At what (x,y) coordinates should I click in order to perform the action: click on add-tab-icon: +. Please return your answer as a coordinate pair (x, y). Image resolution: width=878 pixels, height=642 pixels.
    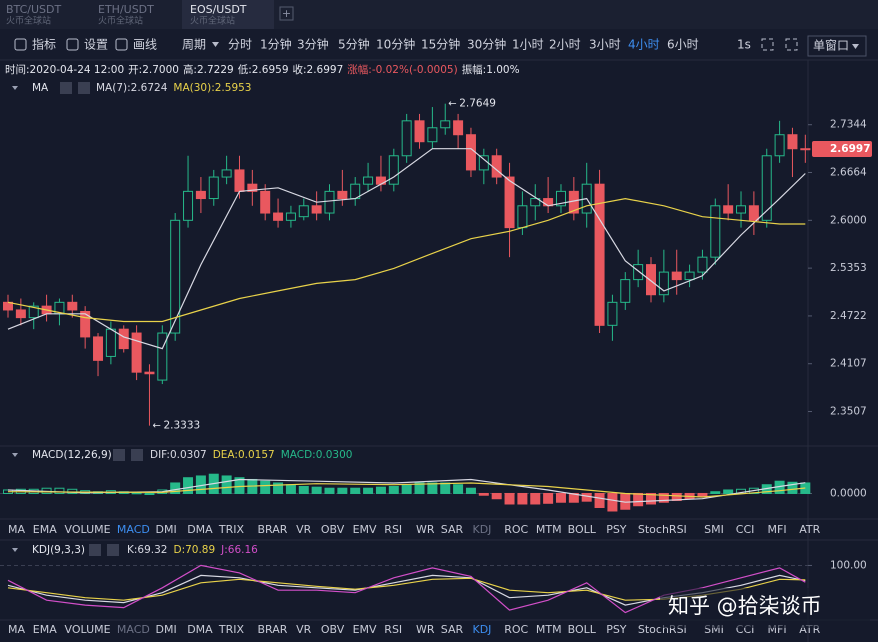
    Looking at the image, I should click on (286, 13).